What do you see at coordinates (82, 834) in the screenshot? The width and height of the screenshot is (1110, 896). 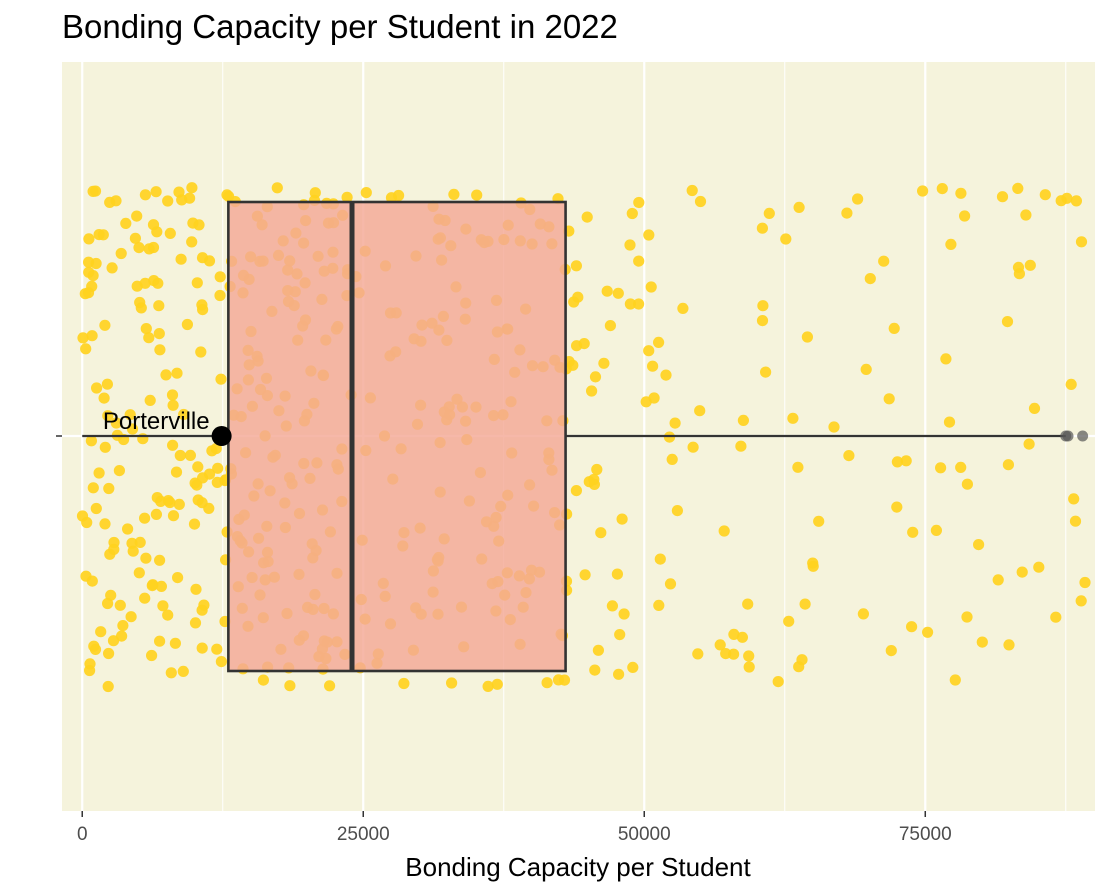 I see `x-tick-label: 0` at bounding box center [82, 834].